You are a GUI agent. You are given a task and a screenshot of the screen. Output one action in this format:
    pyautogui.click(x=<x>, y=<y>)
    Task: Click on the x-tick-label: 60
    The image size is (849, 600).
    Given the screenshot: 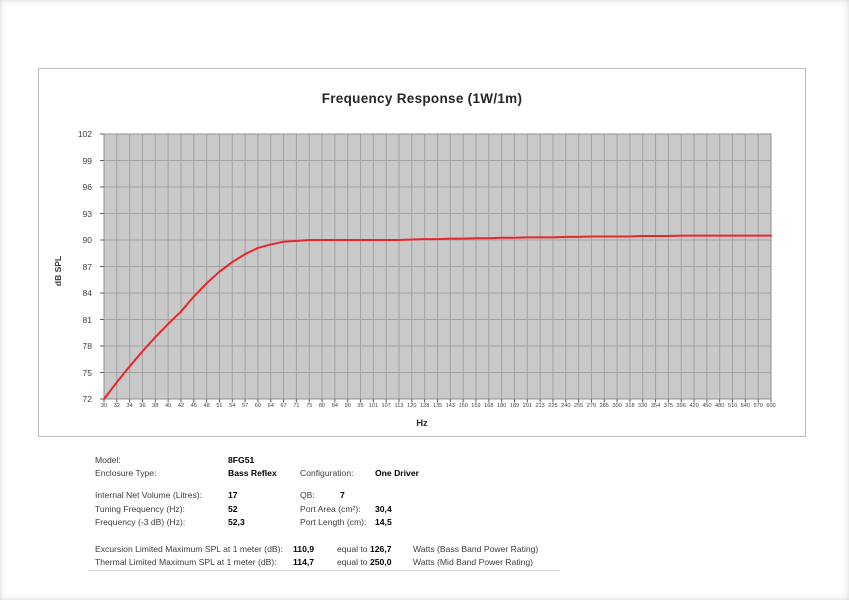 What is the action you would take?
    pyautogui.click(x=258, y=406)
    